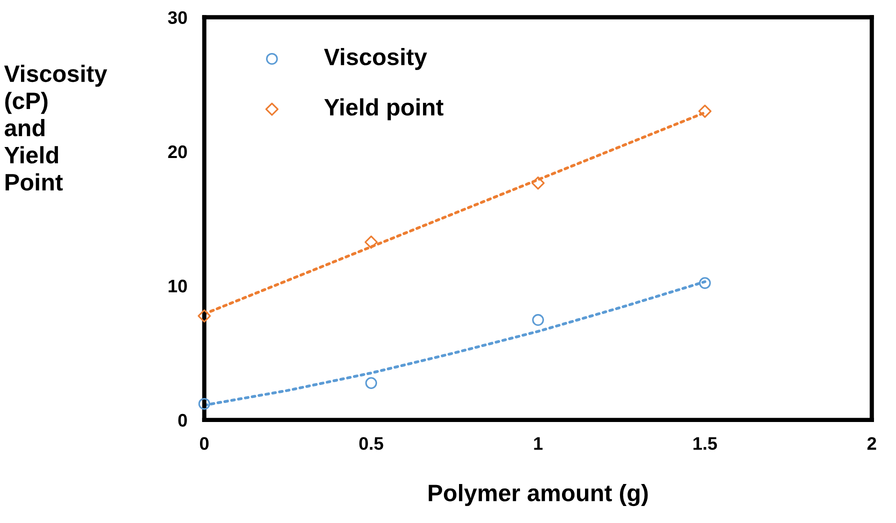  Describe the element at coordinates (177, 286) in the screenshot. I see `y-tick-label: 10` at that location.